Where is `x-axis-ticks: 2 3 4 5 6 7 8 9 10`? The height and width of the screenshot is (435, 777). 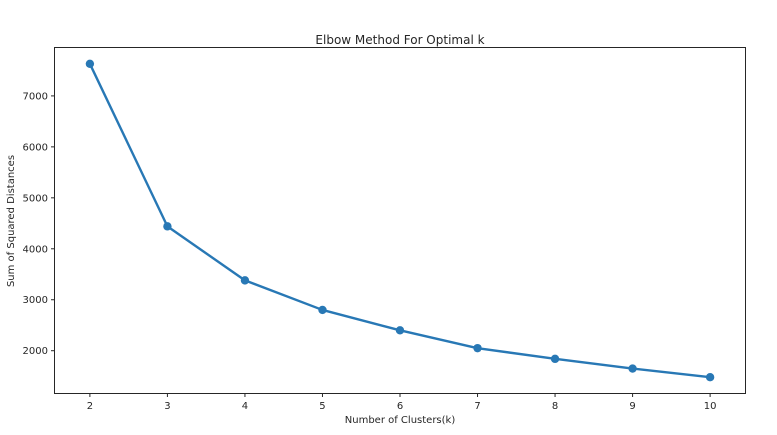
x-axis-ticks: 2 3 4 5 6 7 8 9 10 is located at coordinates (402, 402).